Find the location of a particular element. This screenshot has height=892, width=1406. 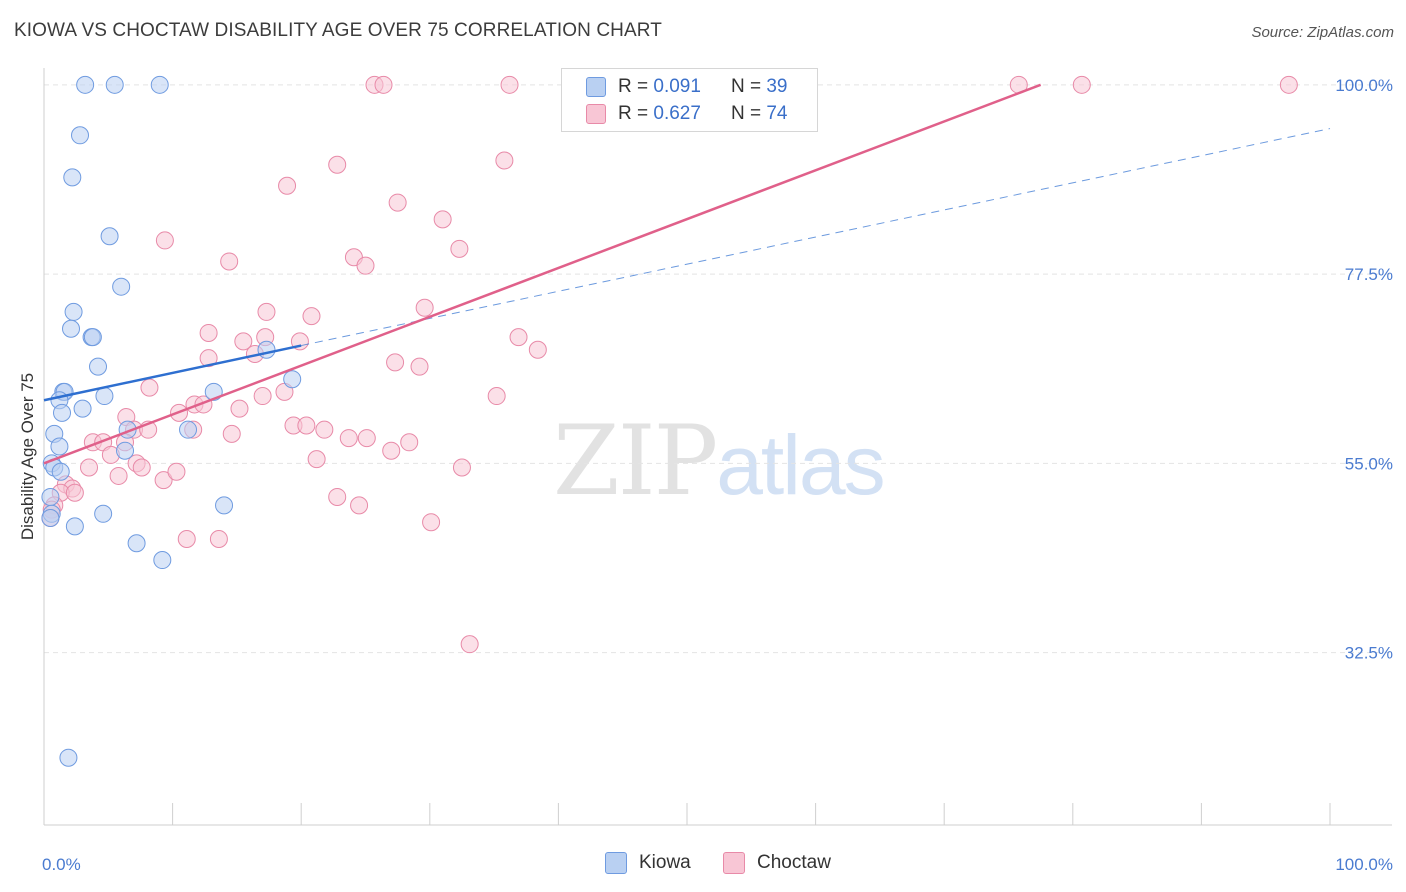

kiowa-points is located at coordinates (171, 421).